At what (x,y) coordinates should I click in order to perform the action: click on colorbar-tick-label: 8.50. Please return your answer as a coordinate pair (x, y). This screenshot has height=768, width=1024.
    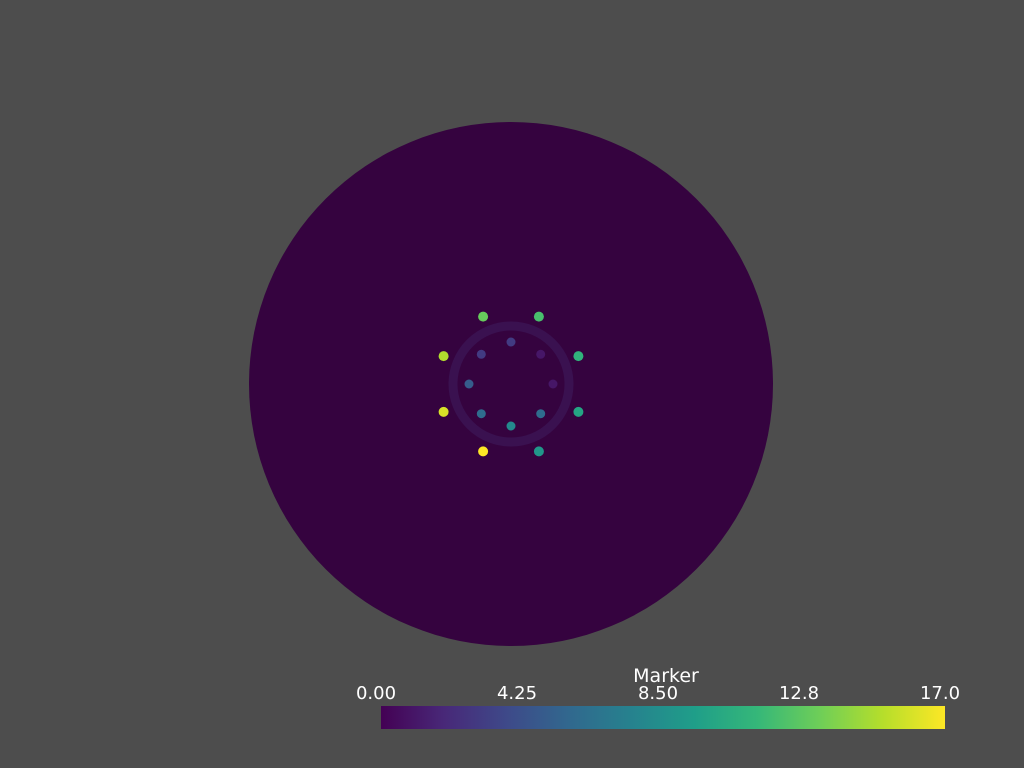
    Looking at the image, I should click on (658, 693).